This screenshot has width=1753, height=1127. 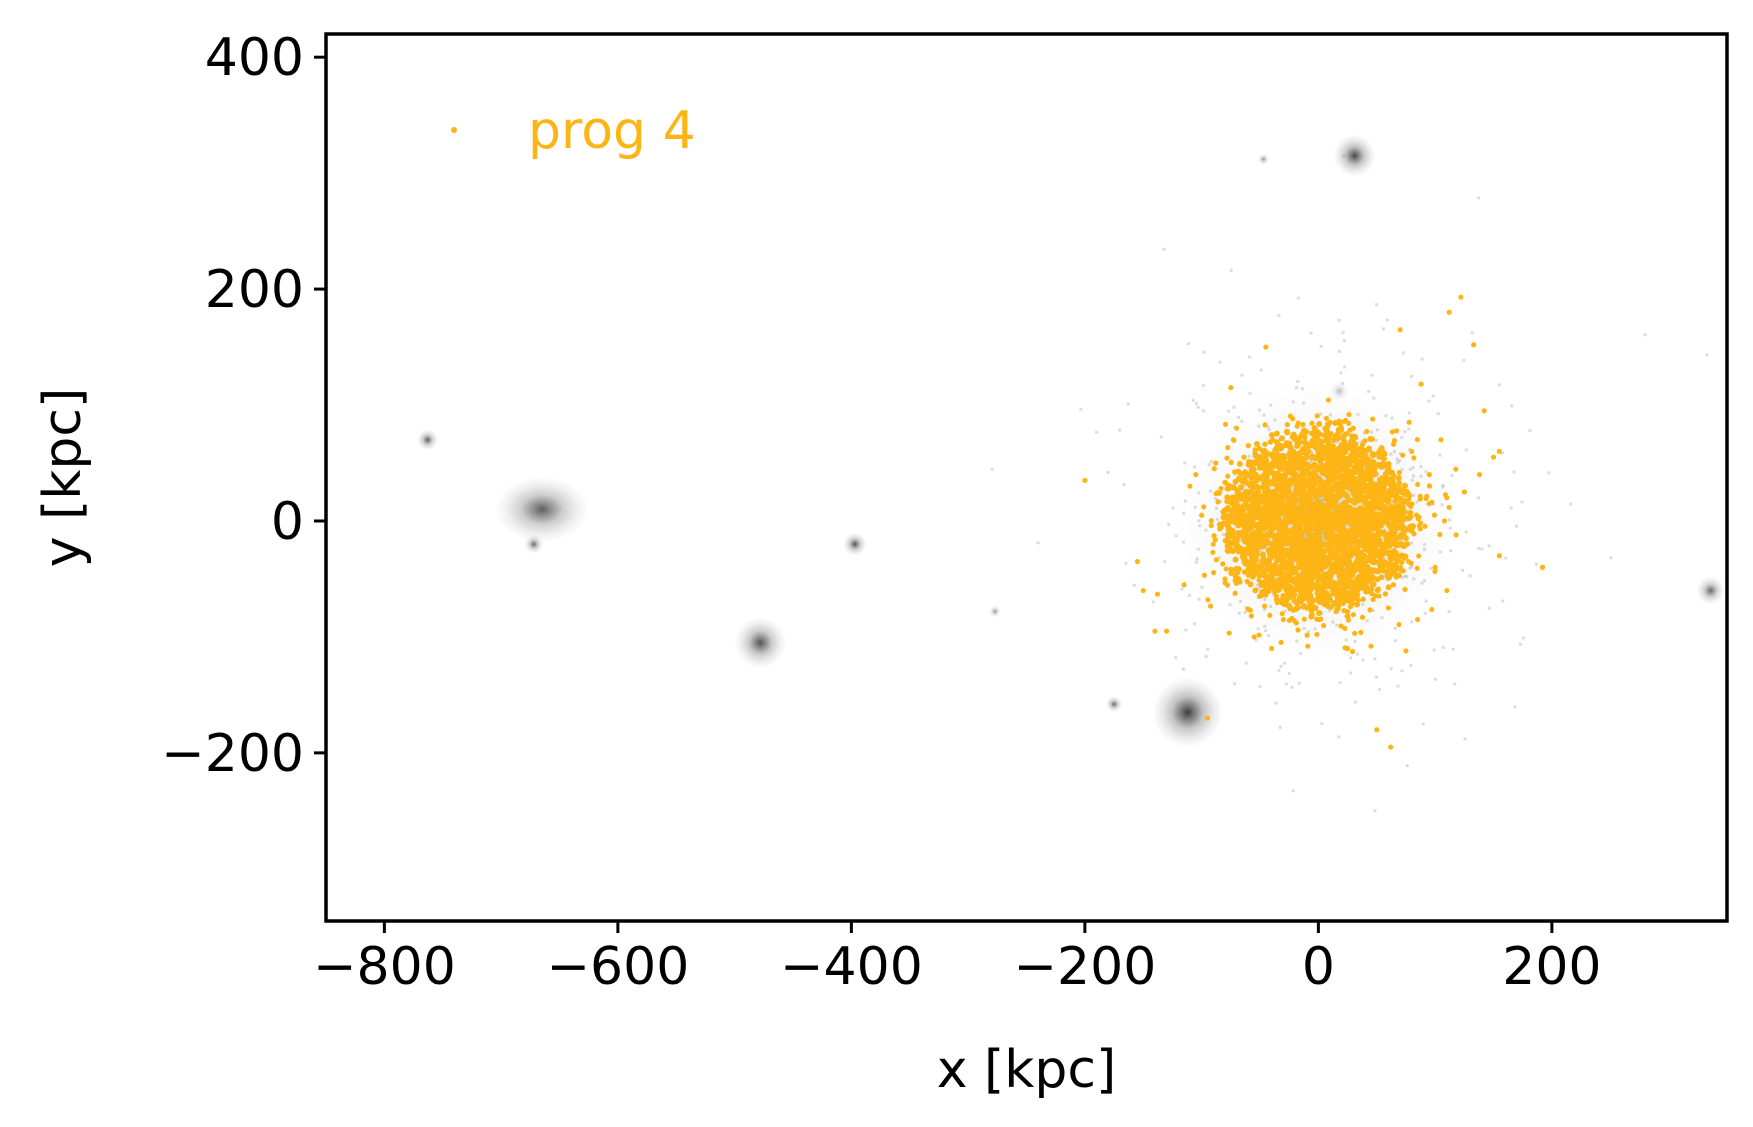 What do you see at coordinates (612, 131) in the screenshot?
I see `legend-label: prog 4` at bounding box center [612, 131].